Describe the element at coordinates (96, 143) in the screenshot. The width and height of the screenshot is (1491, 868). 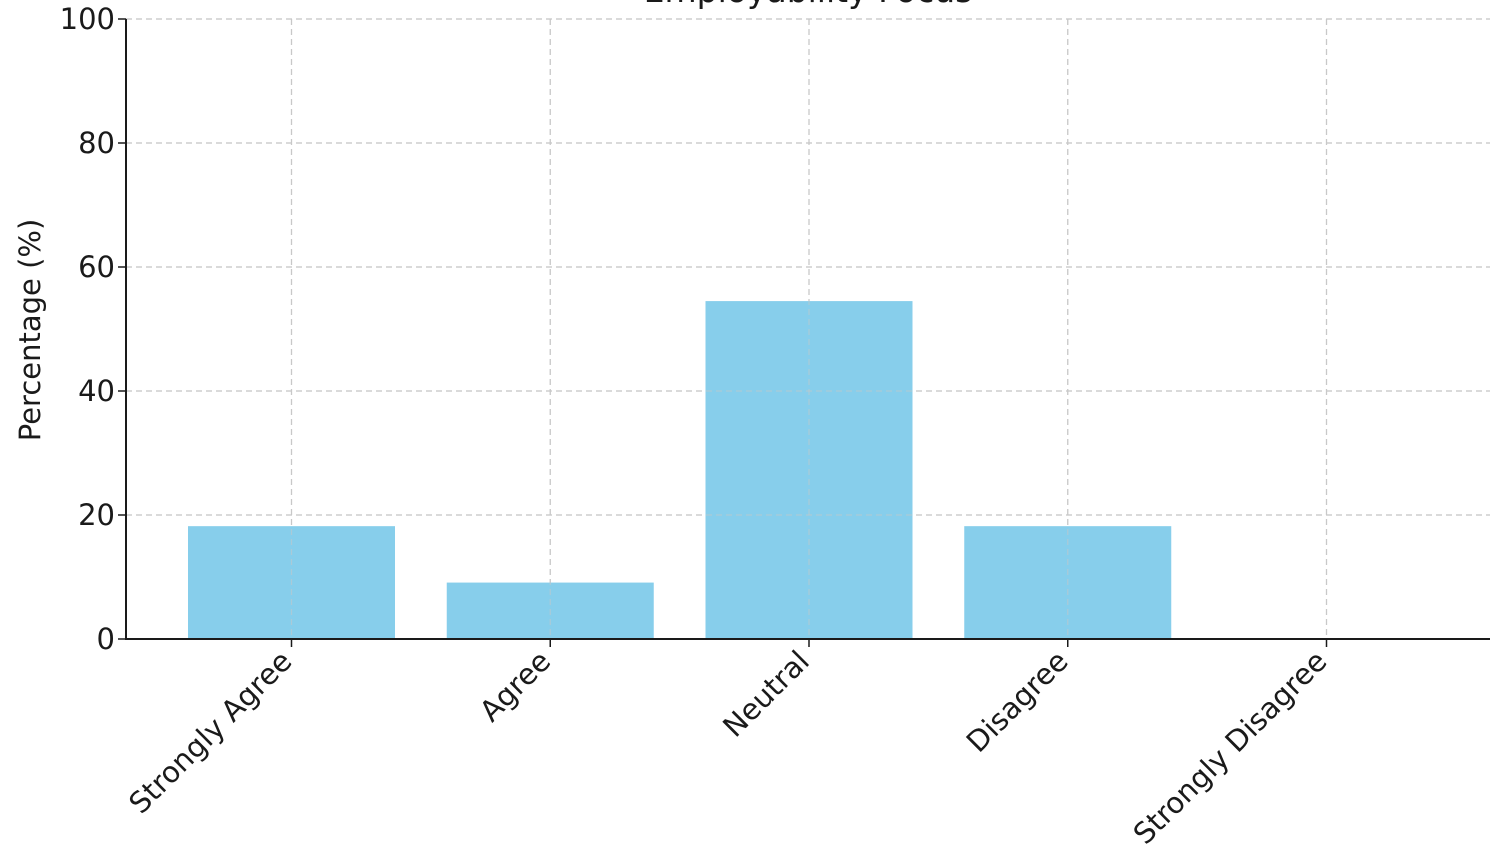
I see `y-tick-label: 80` at that location.